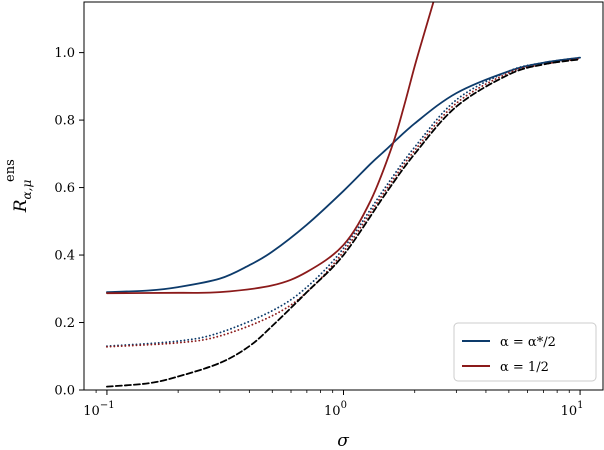  I want to click on y-axis-label-sub: α,μ, so click(27, 190).